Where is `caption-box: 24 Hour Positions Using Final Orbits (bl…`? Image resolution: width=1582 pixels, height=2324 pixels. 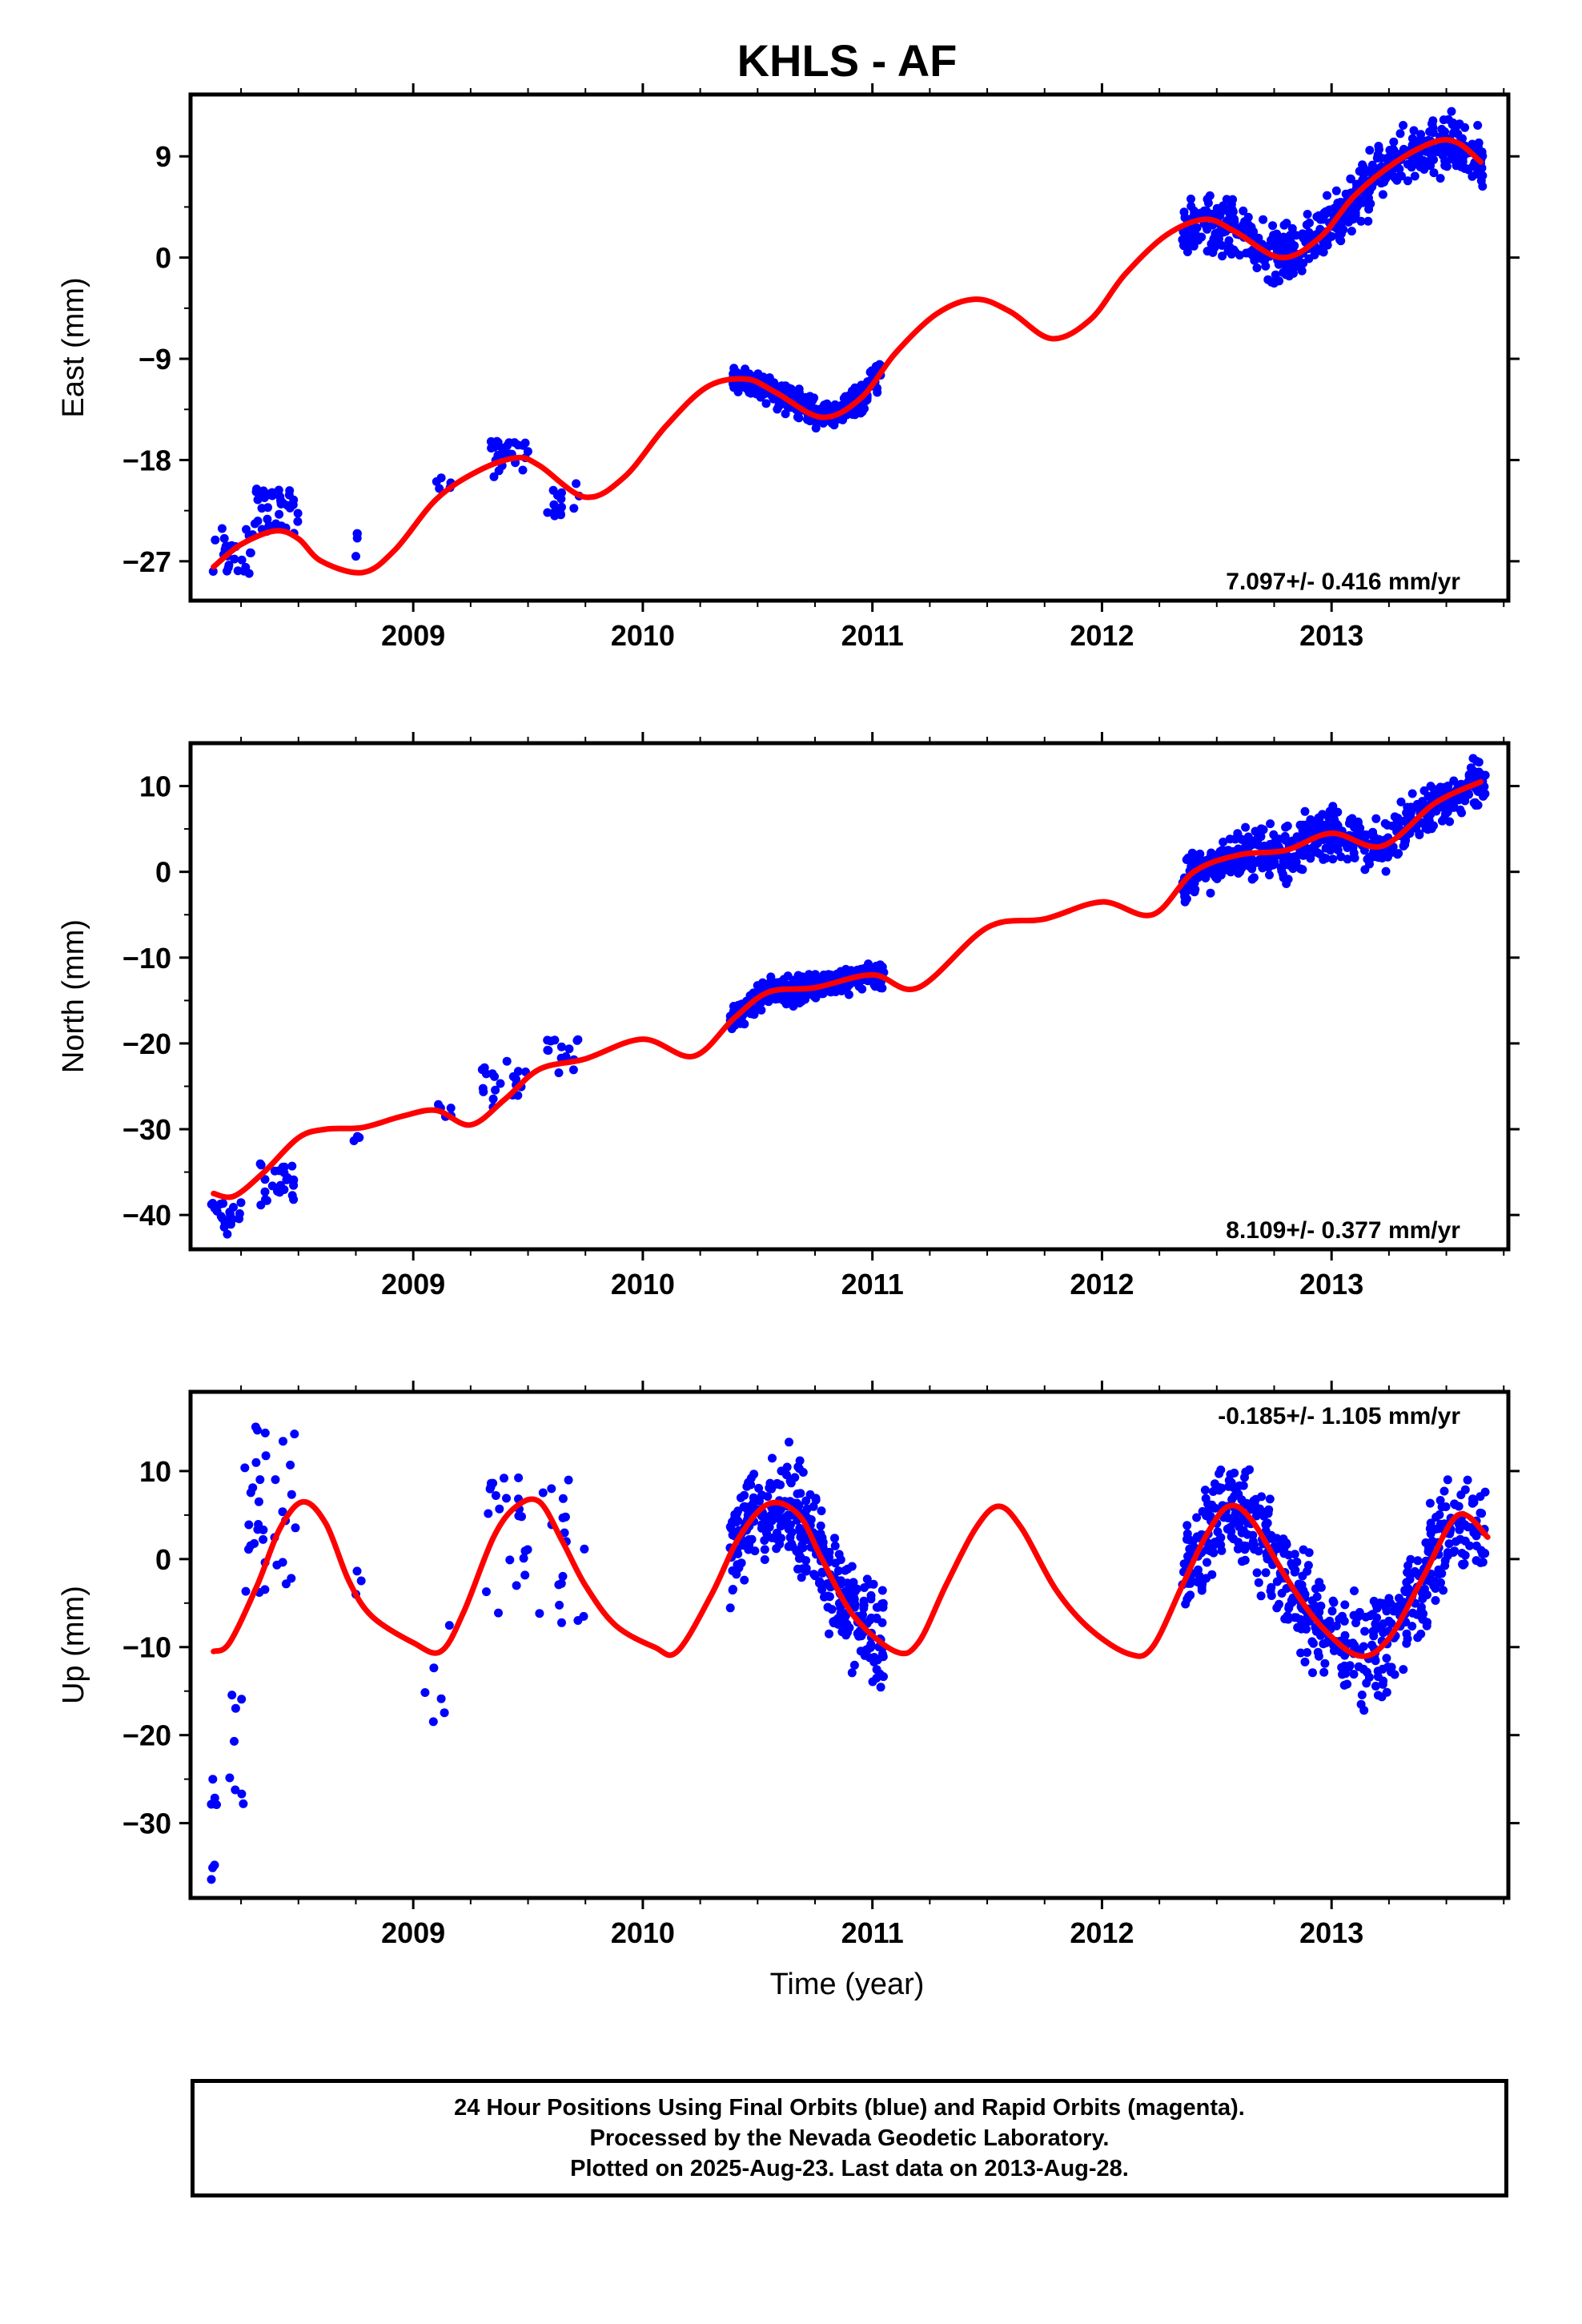
caption-box: 24 Hour Positions Using Final Orbits (bl… is located at coordinates (849, 2138).